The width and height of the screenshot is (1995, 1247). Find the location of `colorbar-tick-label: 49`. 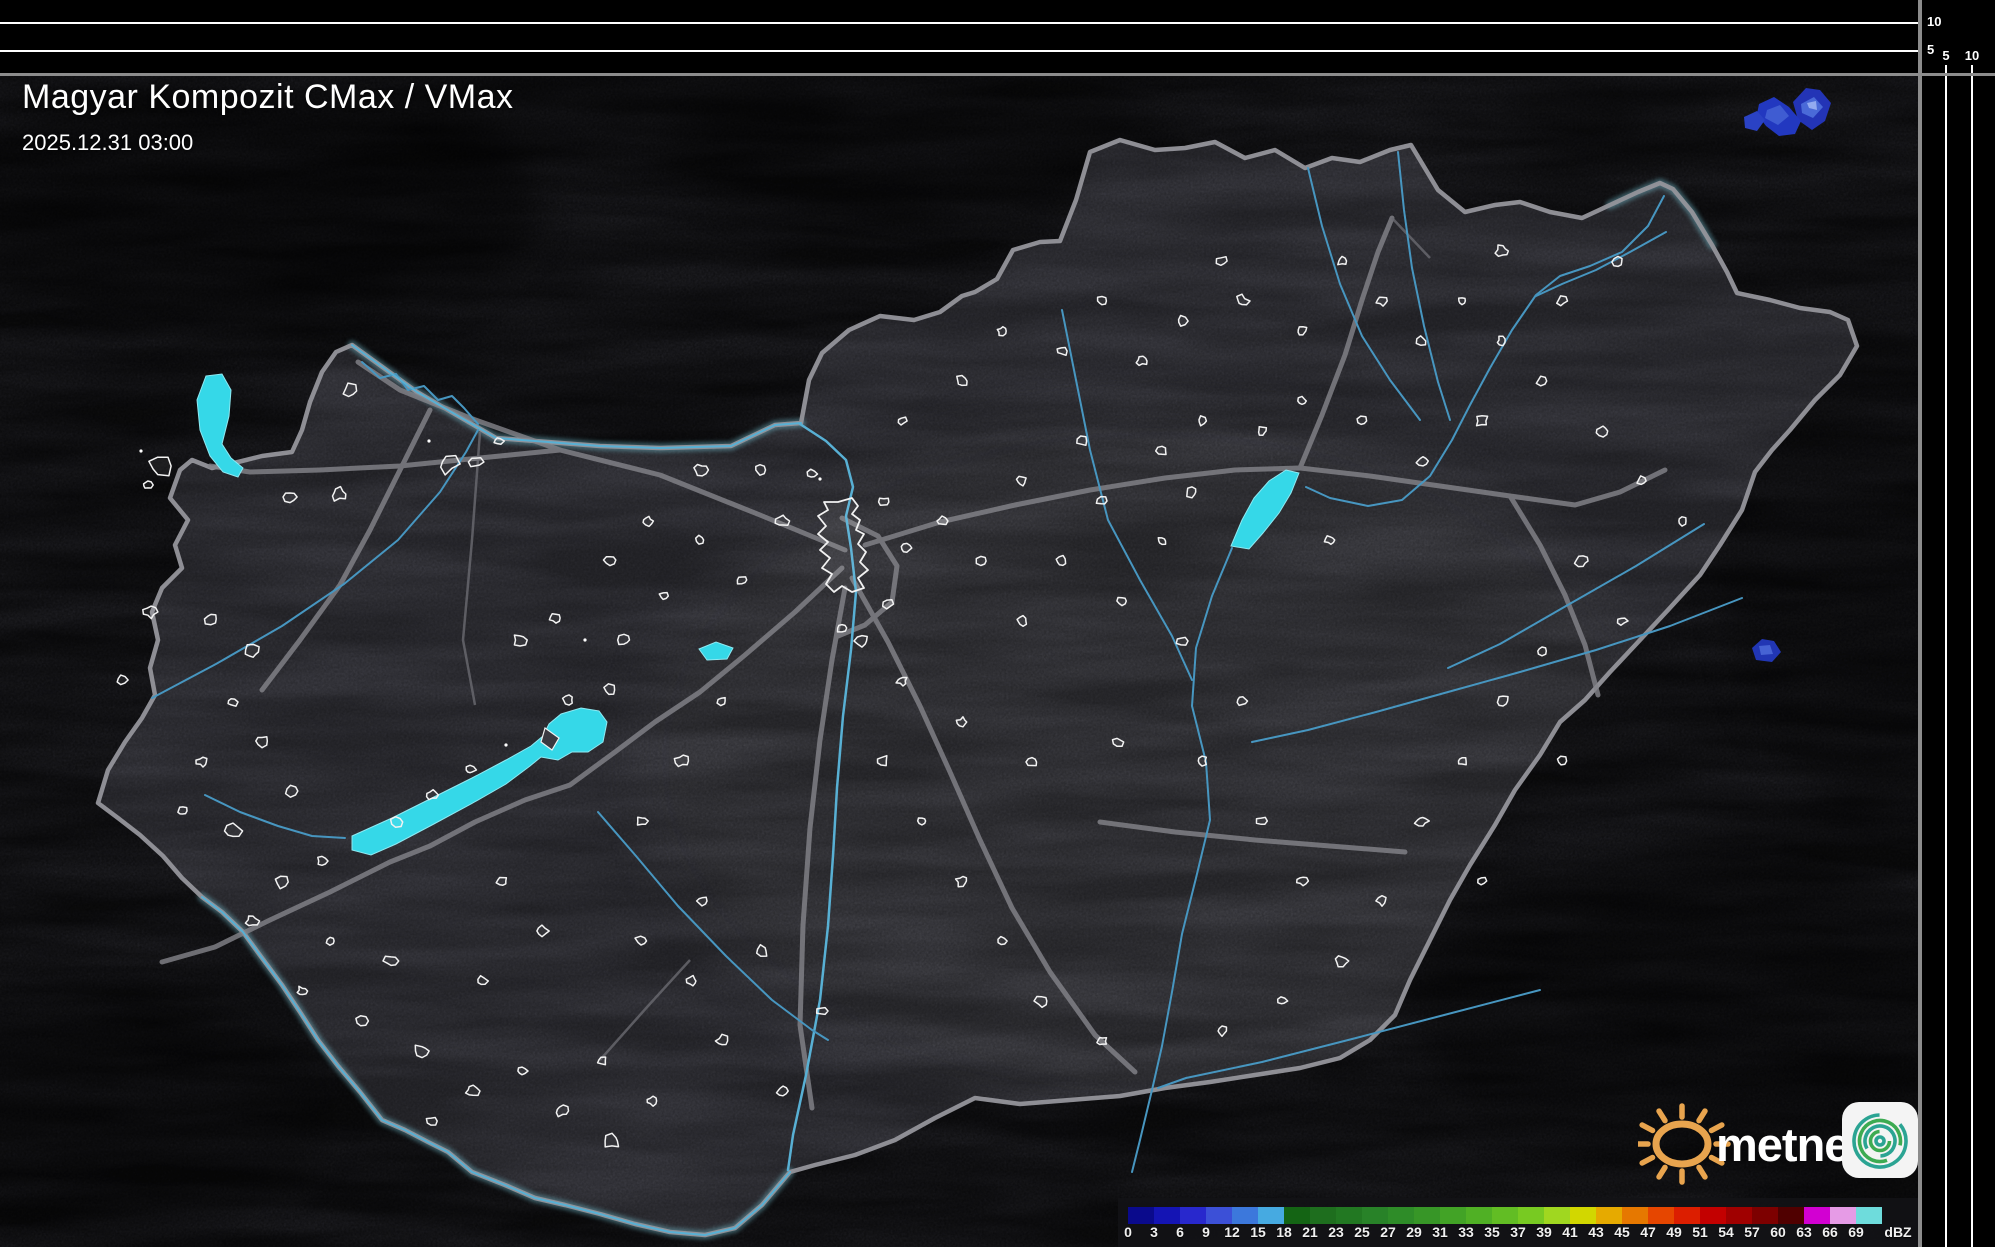

colorbar-tick-label: 49 is located at coordinates (1674, 1232).